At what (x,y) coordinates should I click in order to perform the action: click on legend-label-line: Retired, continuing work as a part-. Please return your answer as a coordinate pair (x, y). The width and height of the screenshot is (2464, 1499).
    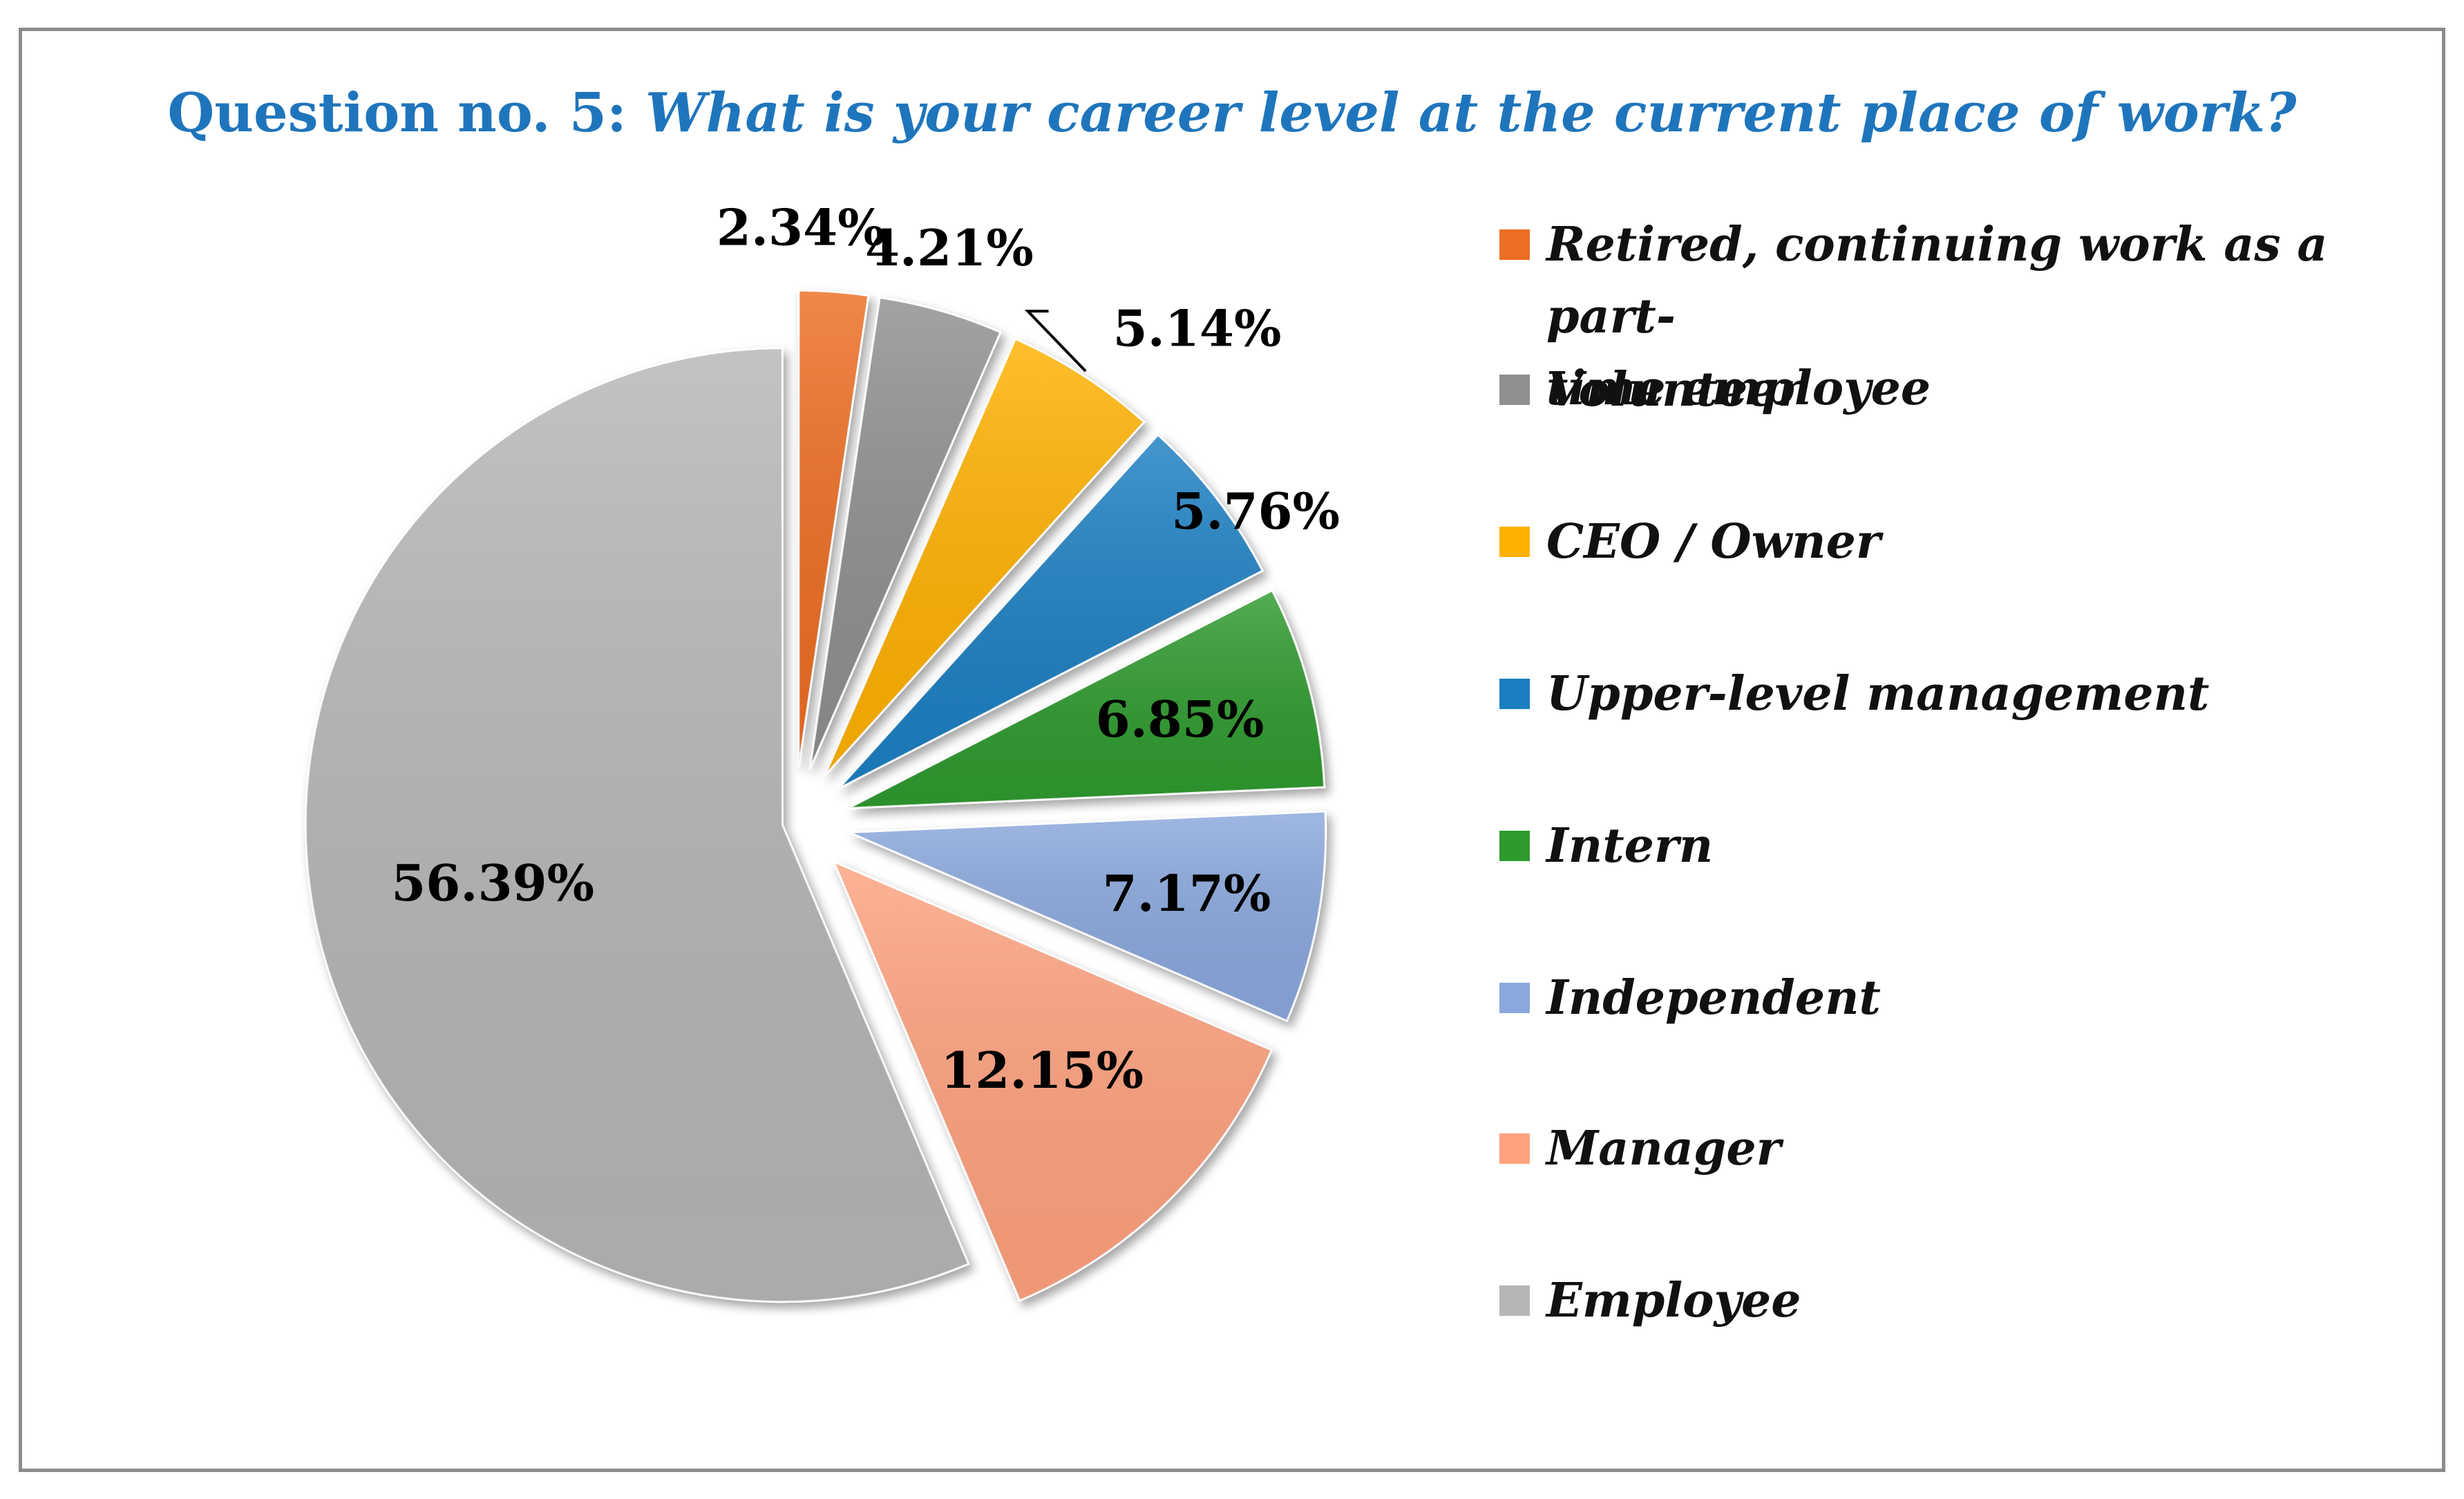
    Looking at the image, I should click on (1937, 280).